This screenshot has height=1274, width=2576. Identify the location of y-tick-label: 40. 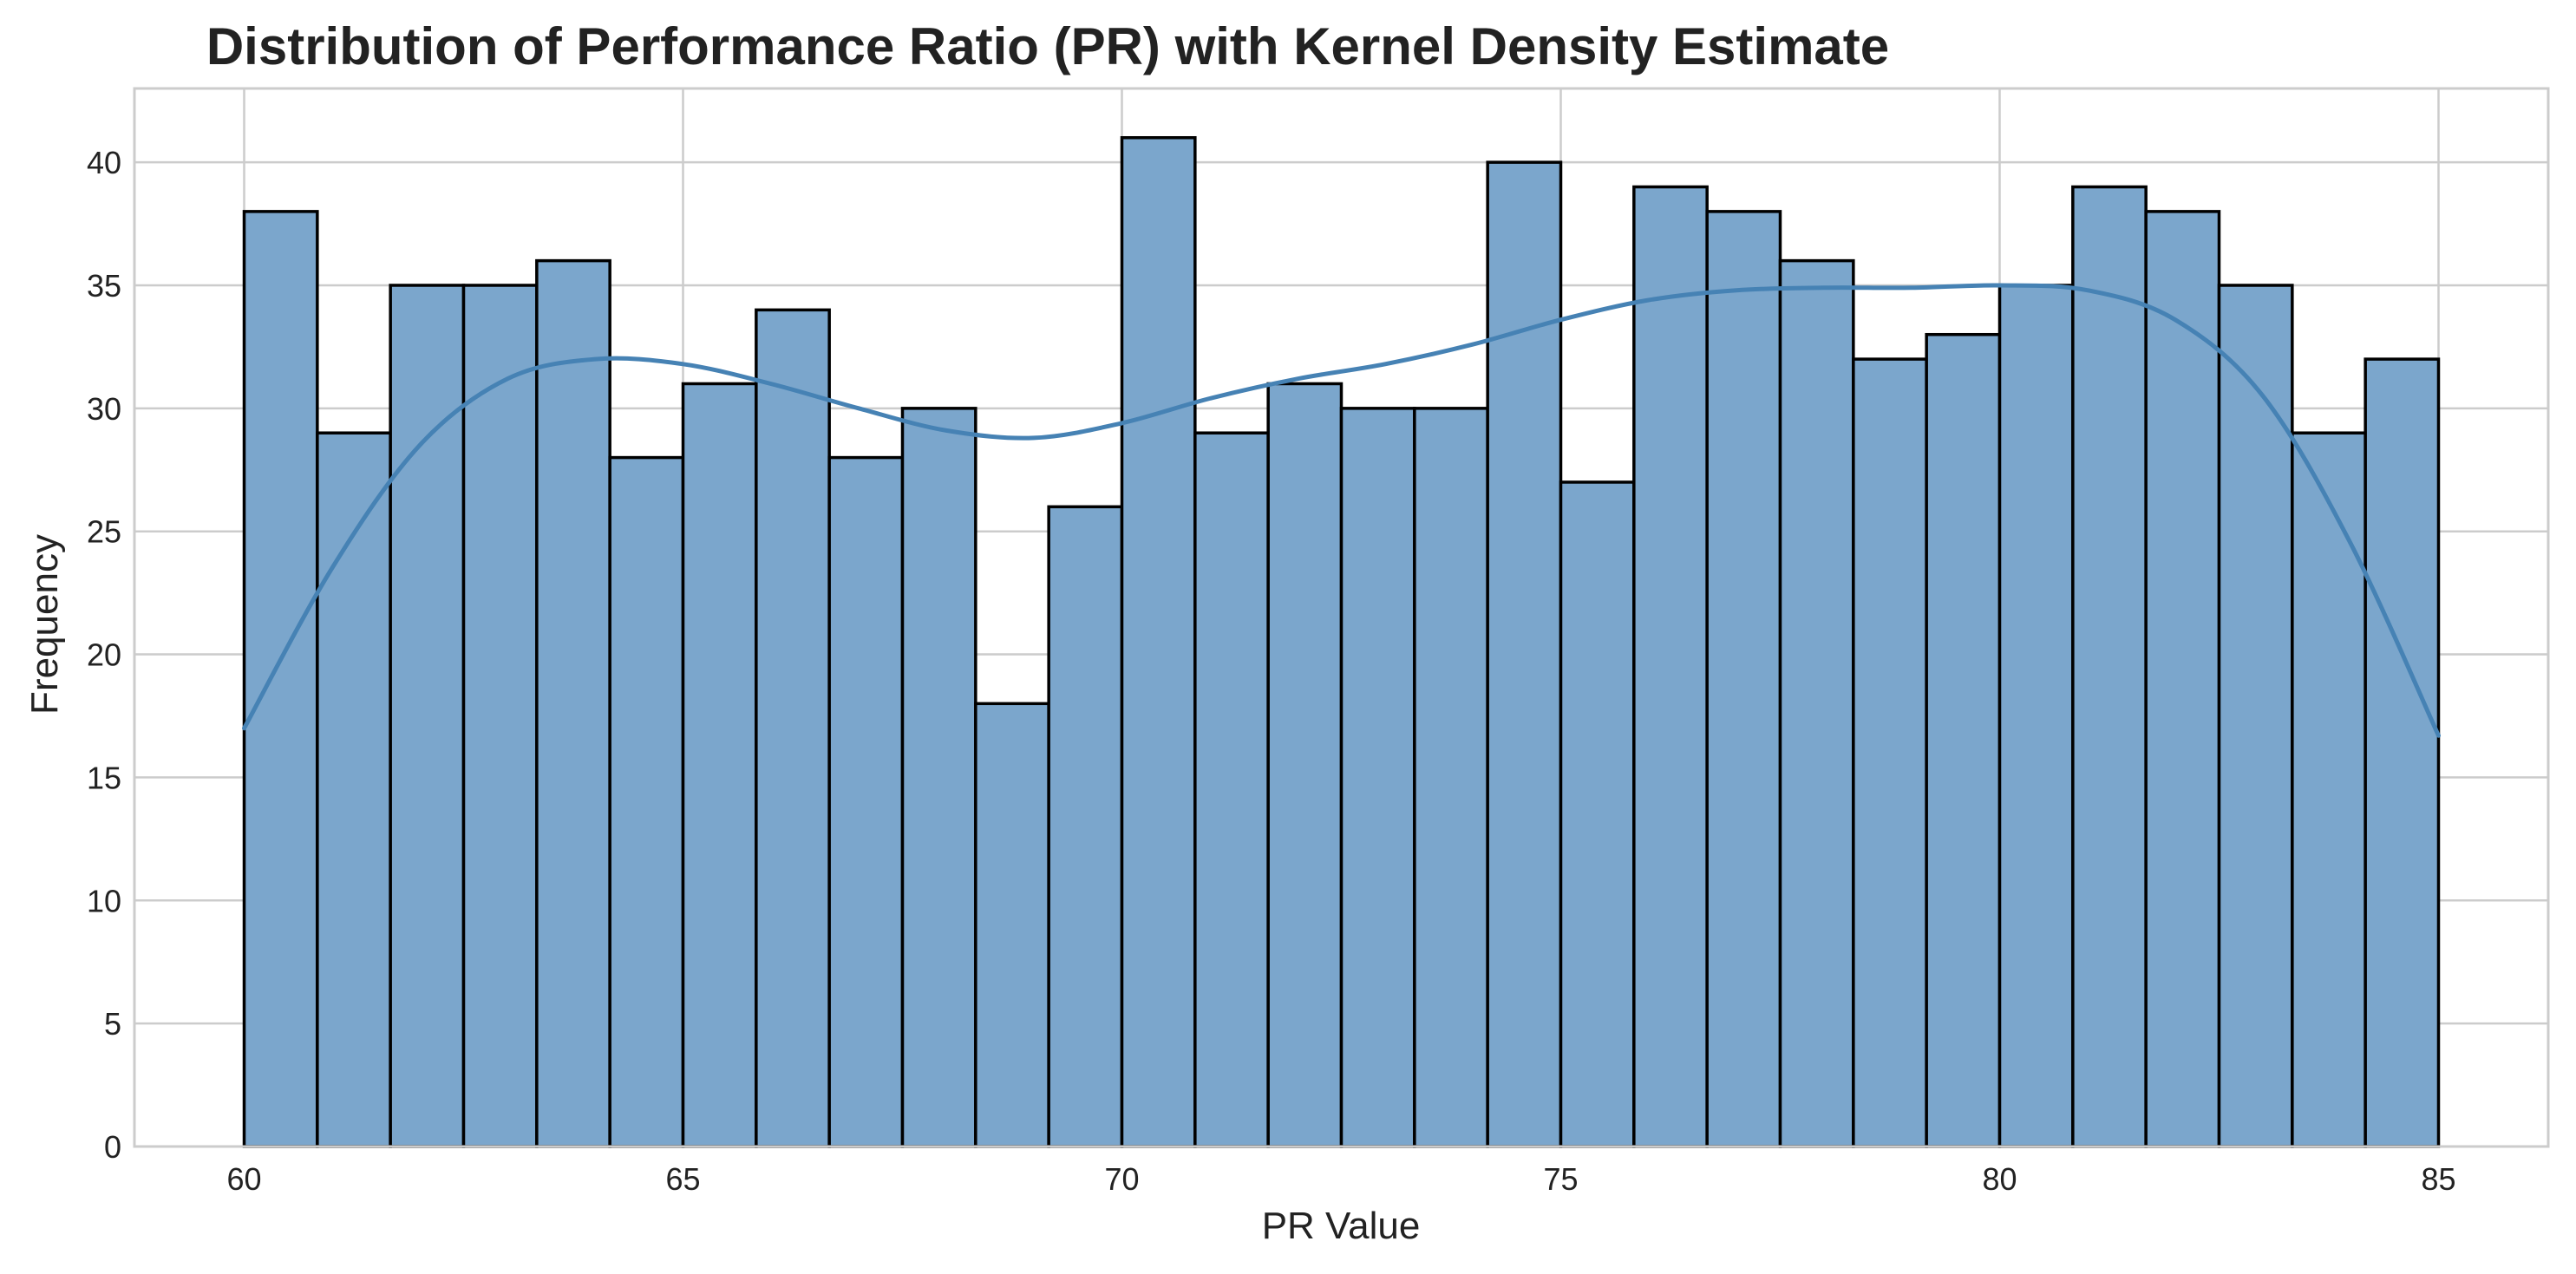
(104, 162).